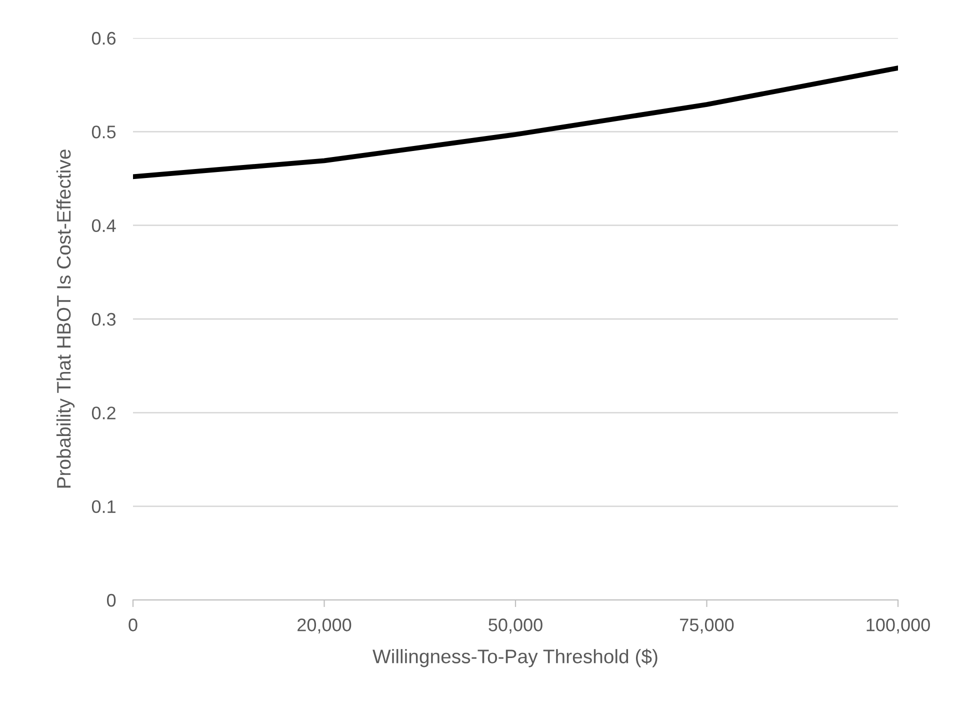 This screenshot has height=713, width=954. I want to click on y-axis-title: Probability That HBOT Is Cost-Effective, so click(65, 319).